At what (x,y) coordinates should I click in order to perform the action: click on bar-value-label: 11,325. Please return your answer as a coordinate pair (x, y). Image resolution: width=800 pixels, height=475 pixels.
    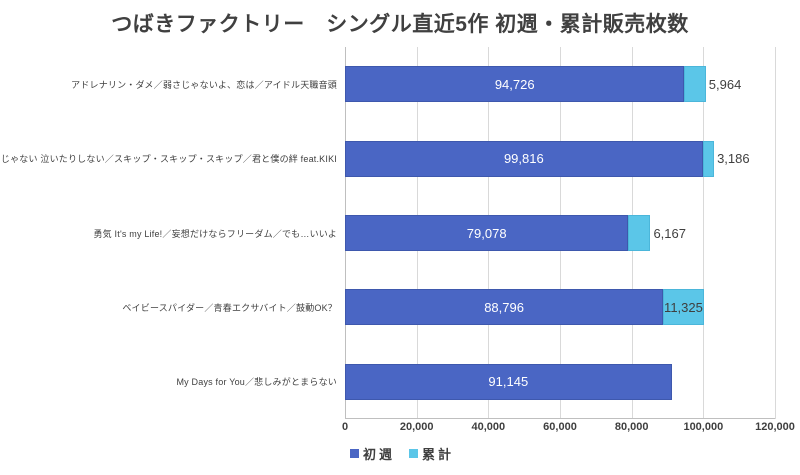
    Looking at the image, I should click on (683, 307).